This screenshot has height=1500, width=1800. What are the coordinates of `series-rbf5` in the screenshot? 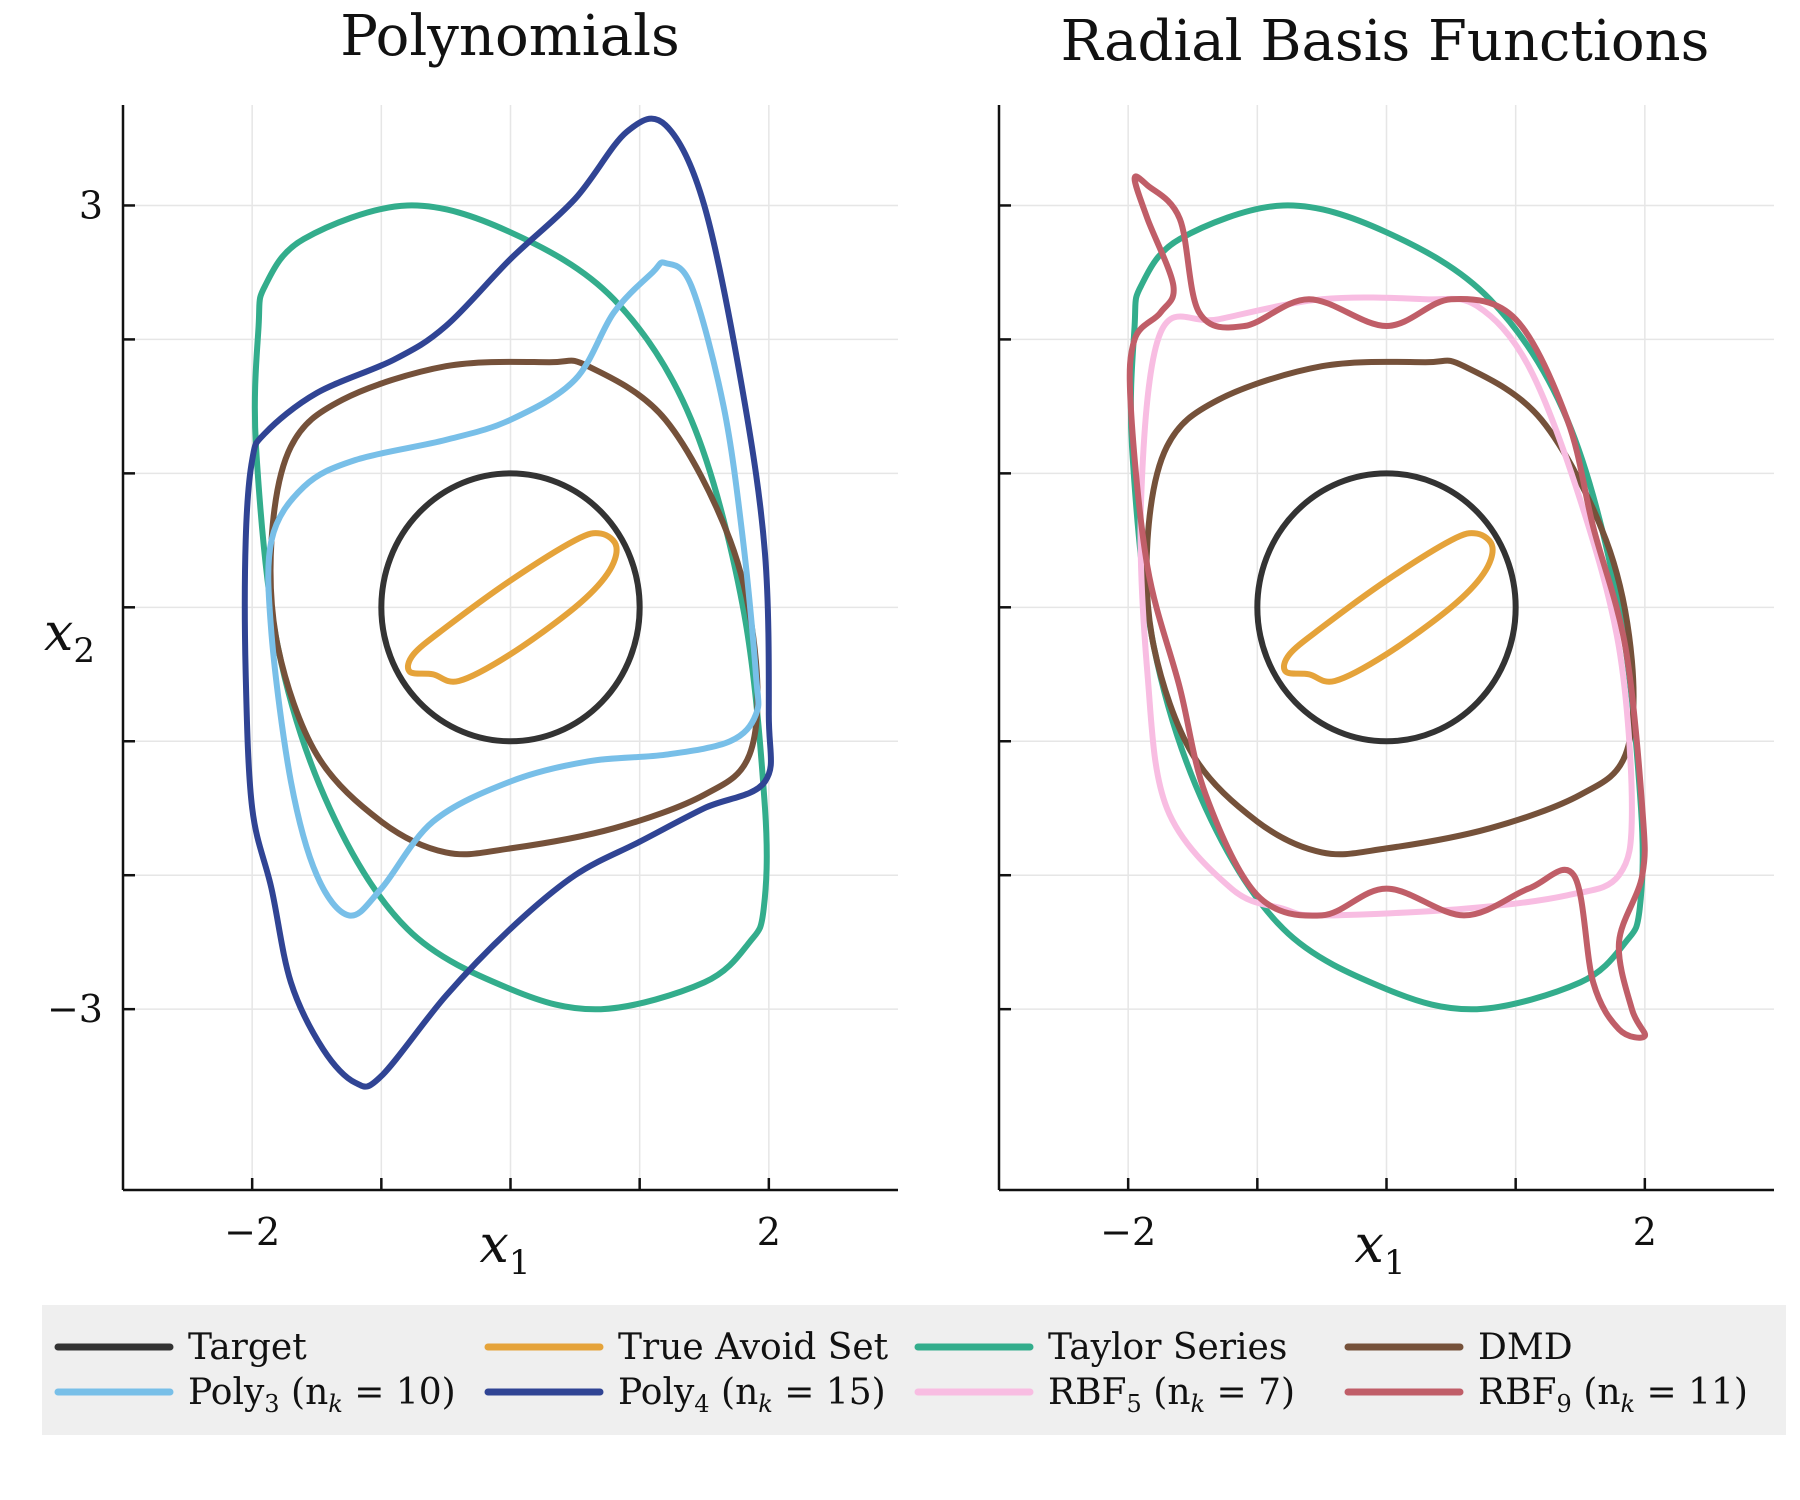 It's located at (1386, 606).